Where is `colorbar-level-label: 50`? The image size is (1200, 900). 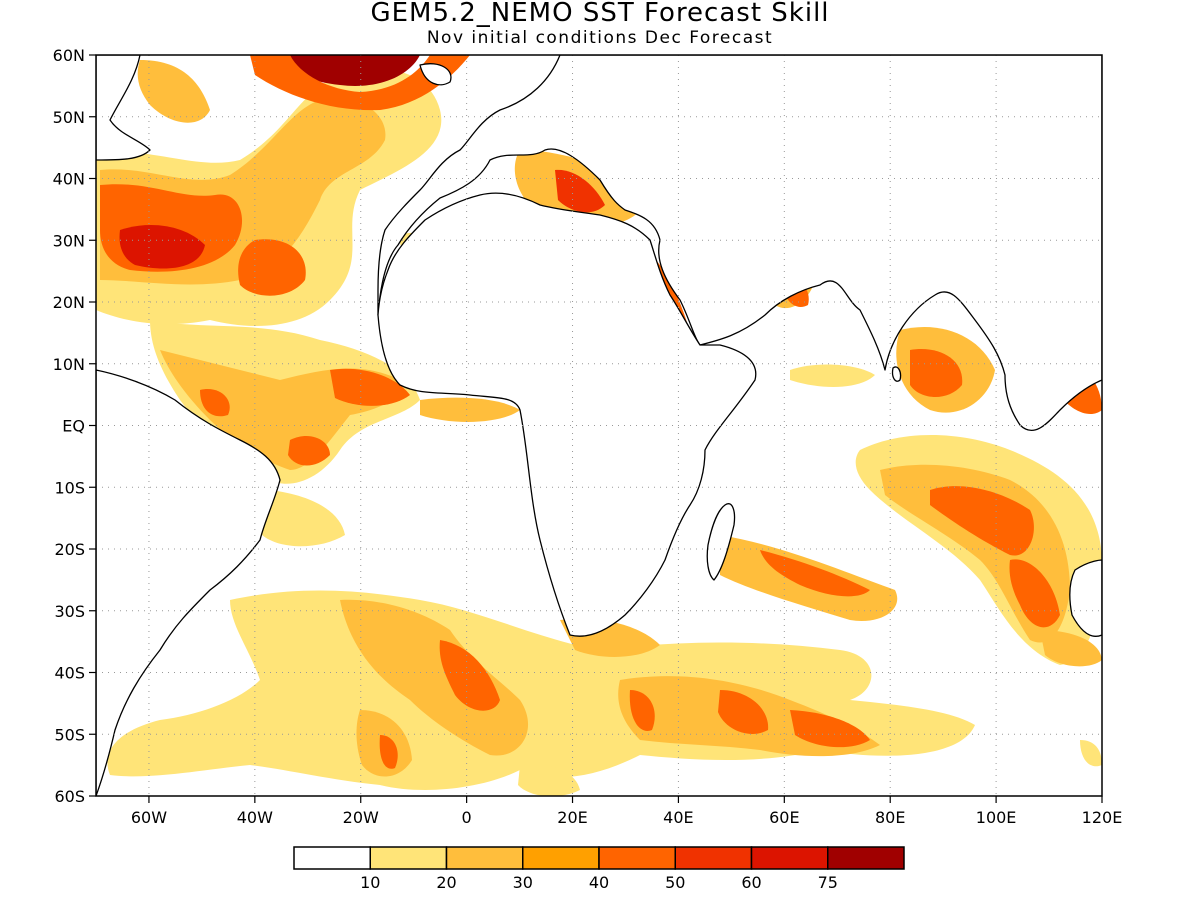
colorbar-level-label: 50 is located at coordinates (675, 882).